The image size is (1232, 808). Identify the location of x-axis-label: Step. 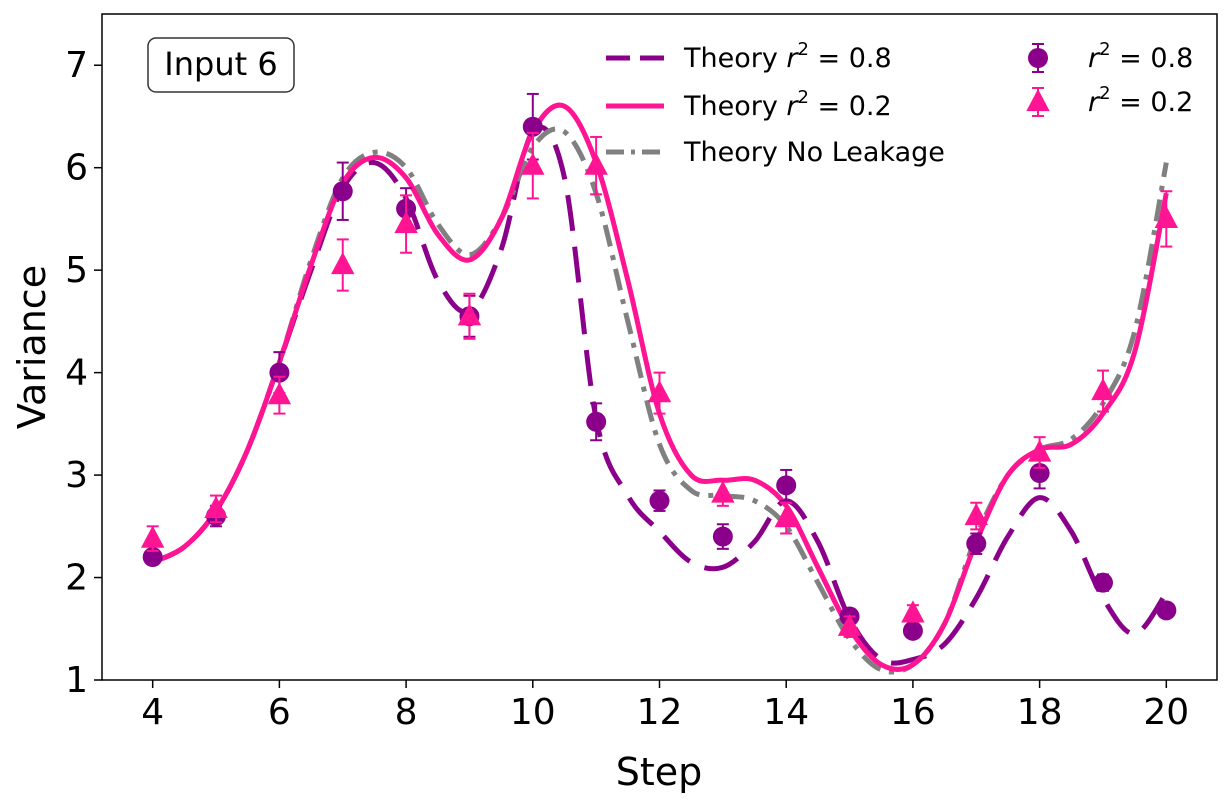
(659, 772).